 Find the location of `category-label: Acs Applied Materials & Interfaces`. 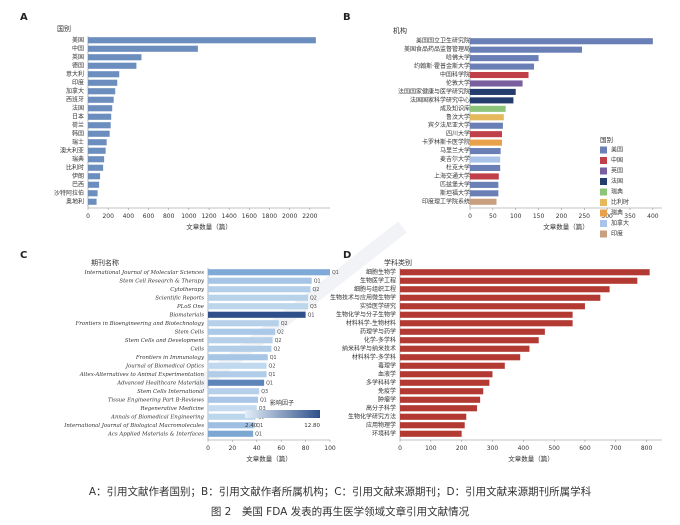

category-label: Acs Applied Materials & Interfaces is located at coordinates (155, 434).